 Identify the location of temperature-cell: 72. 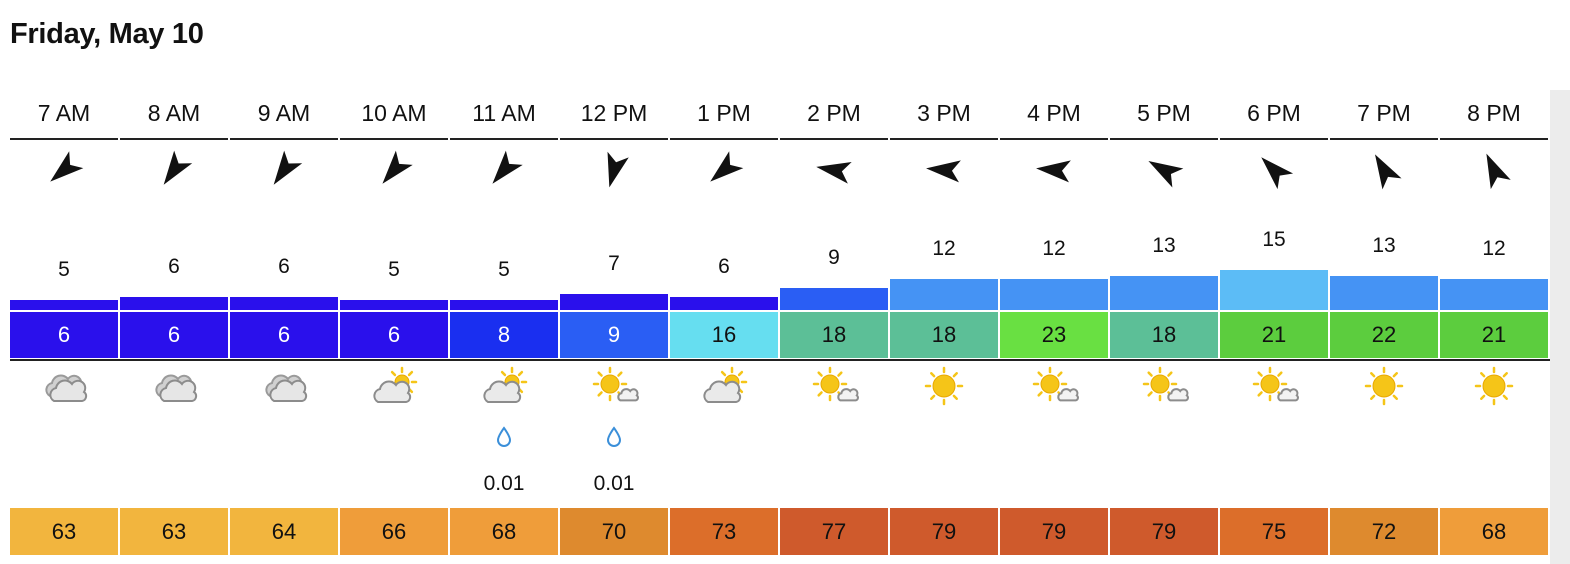
(1384, 531).